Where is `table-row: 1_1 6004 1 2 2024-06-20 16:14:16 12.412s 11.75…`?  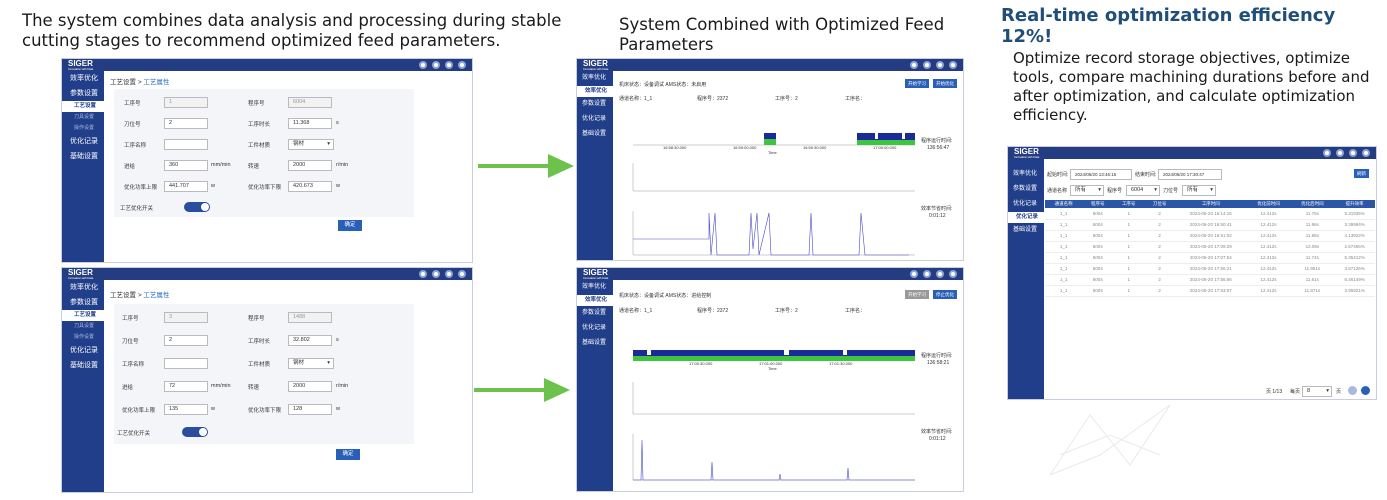
table-row: 1_1 6004 1 2 2024-06-20 16:14:16 12.412s 11.75… is located at coordinates (1210, 214).